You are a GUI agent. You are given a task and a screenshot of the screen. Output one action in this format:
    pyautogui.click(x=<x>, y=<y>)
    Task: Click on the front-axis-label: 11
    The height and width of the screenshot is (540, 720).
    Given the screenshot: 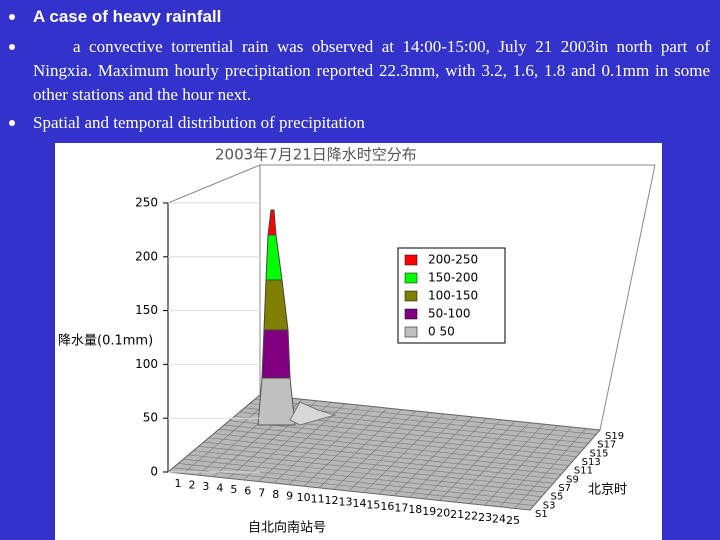 What is the action you would take?
    pyautogui.click(x=318, y=498)
    